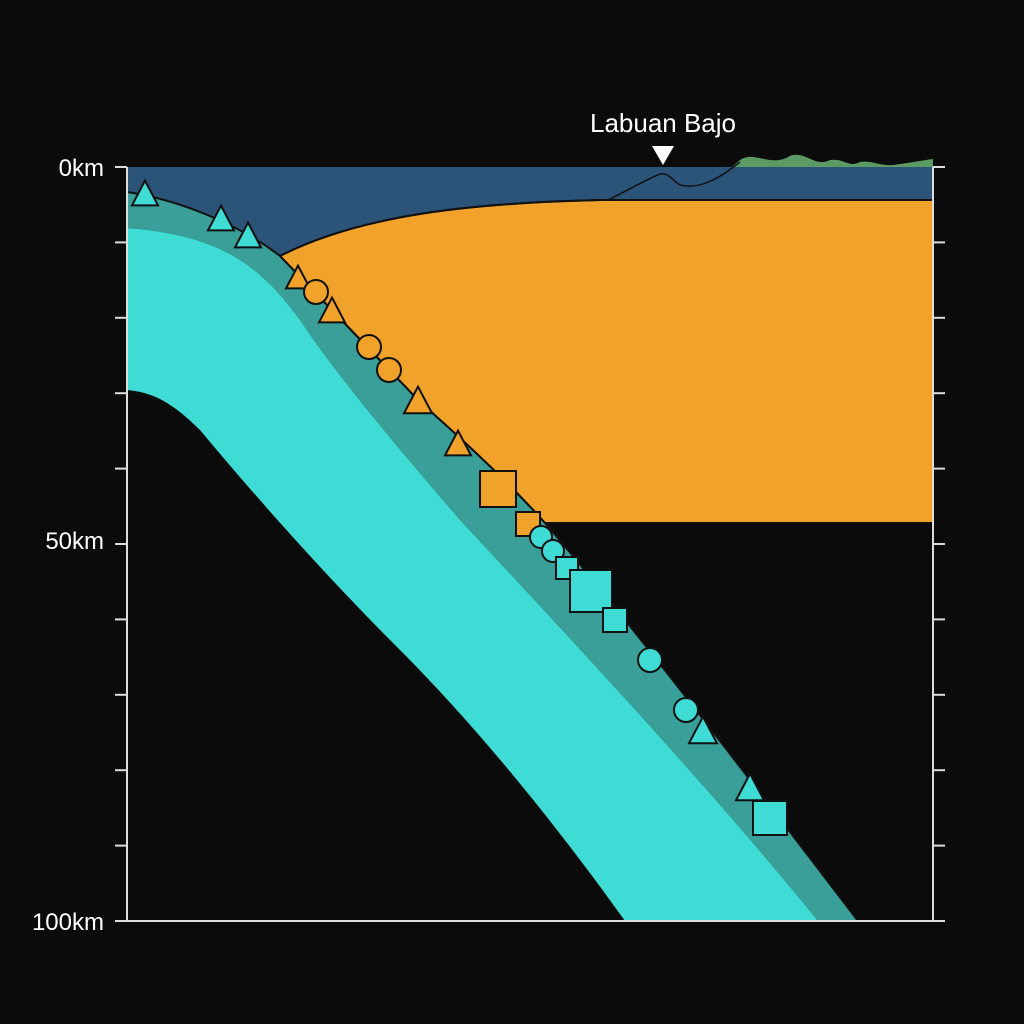  What do you see at coordinates (81, 168) in the screenshot?
I see `tick-label-0km: 0km` at bounding box center [81, 168].